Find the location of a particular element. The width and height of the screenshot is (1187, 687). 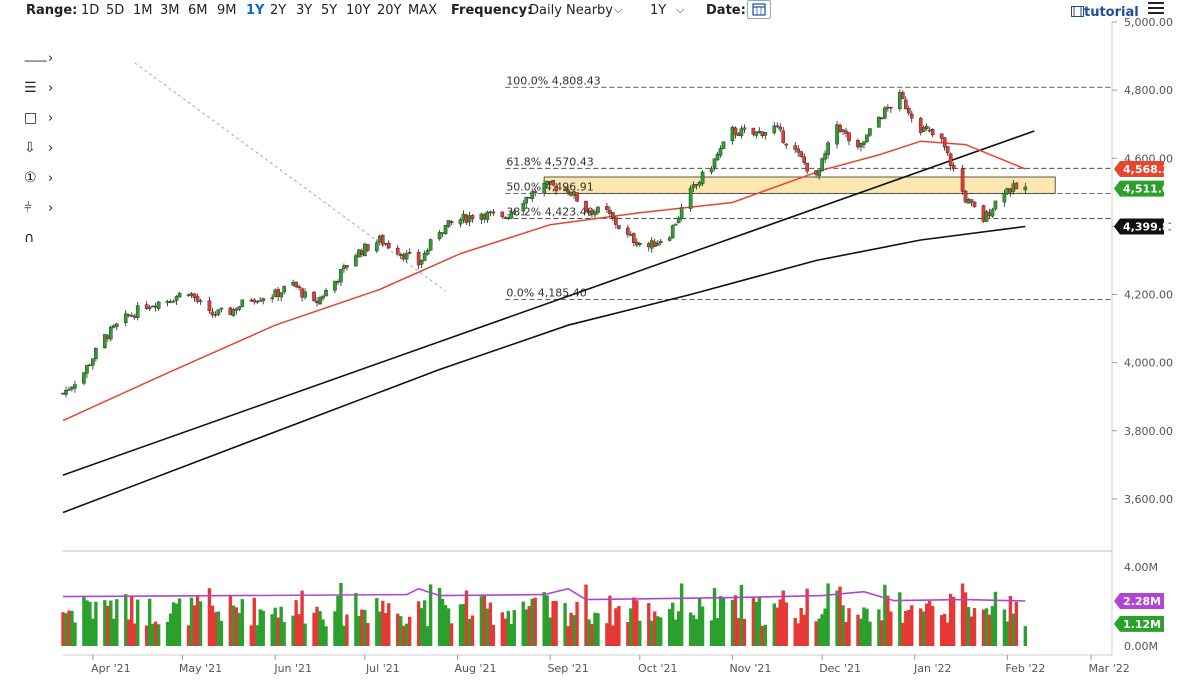

tutorial-link: tutorial is located at coordinates (1105, 12).